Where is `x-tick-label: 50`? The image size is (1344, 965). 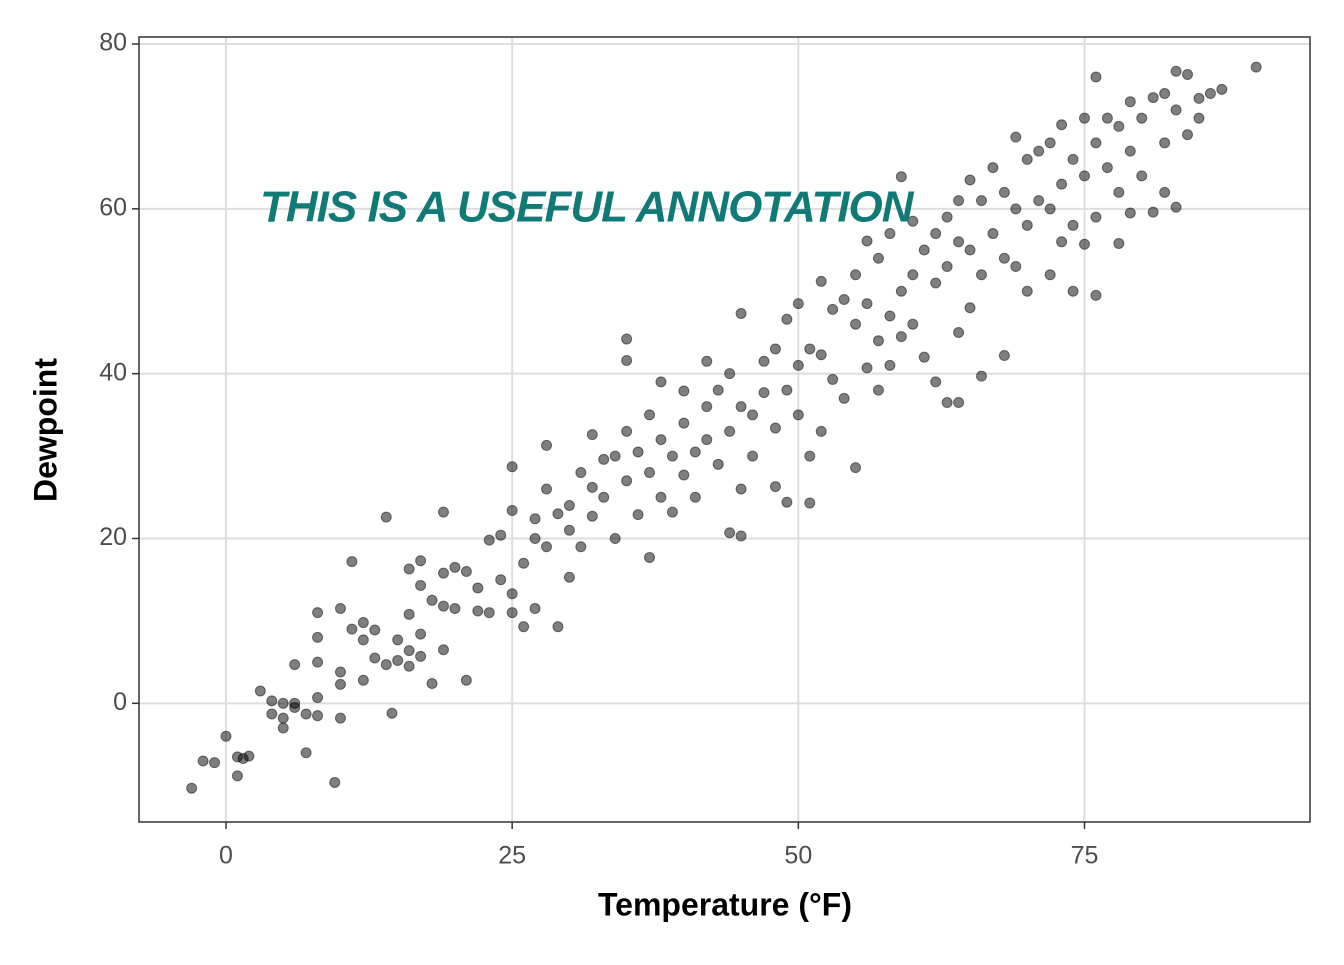
x-tick-label: 50 is located at coordinates (798, 856).